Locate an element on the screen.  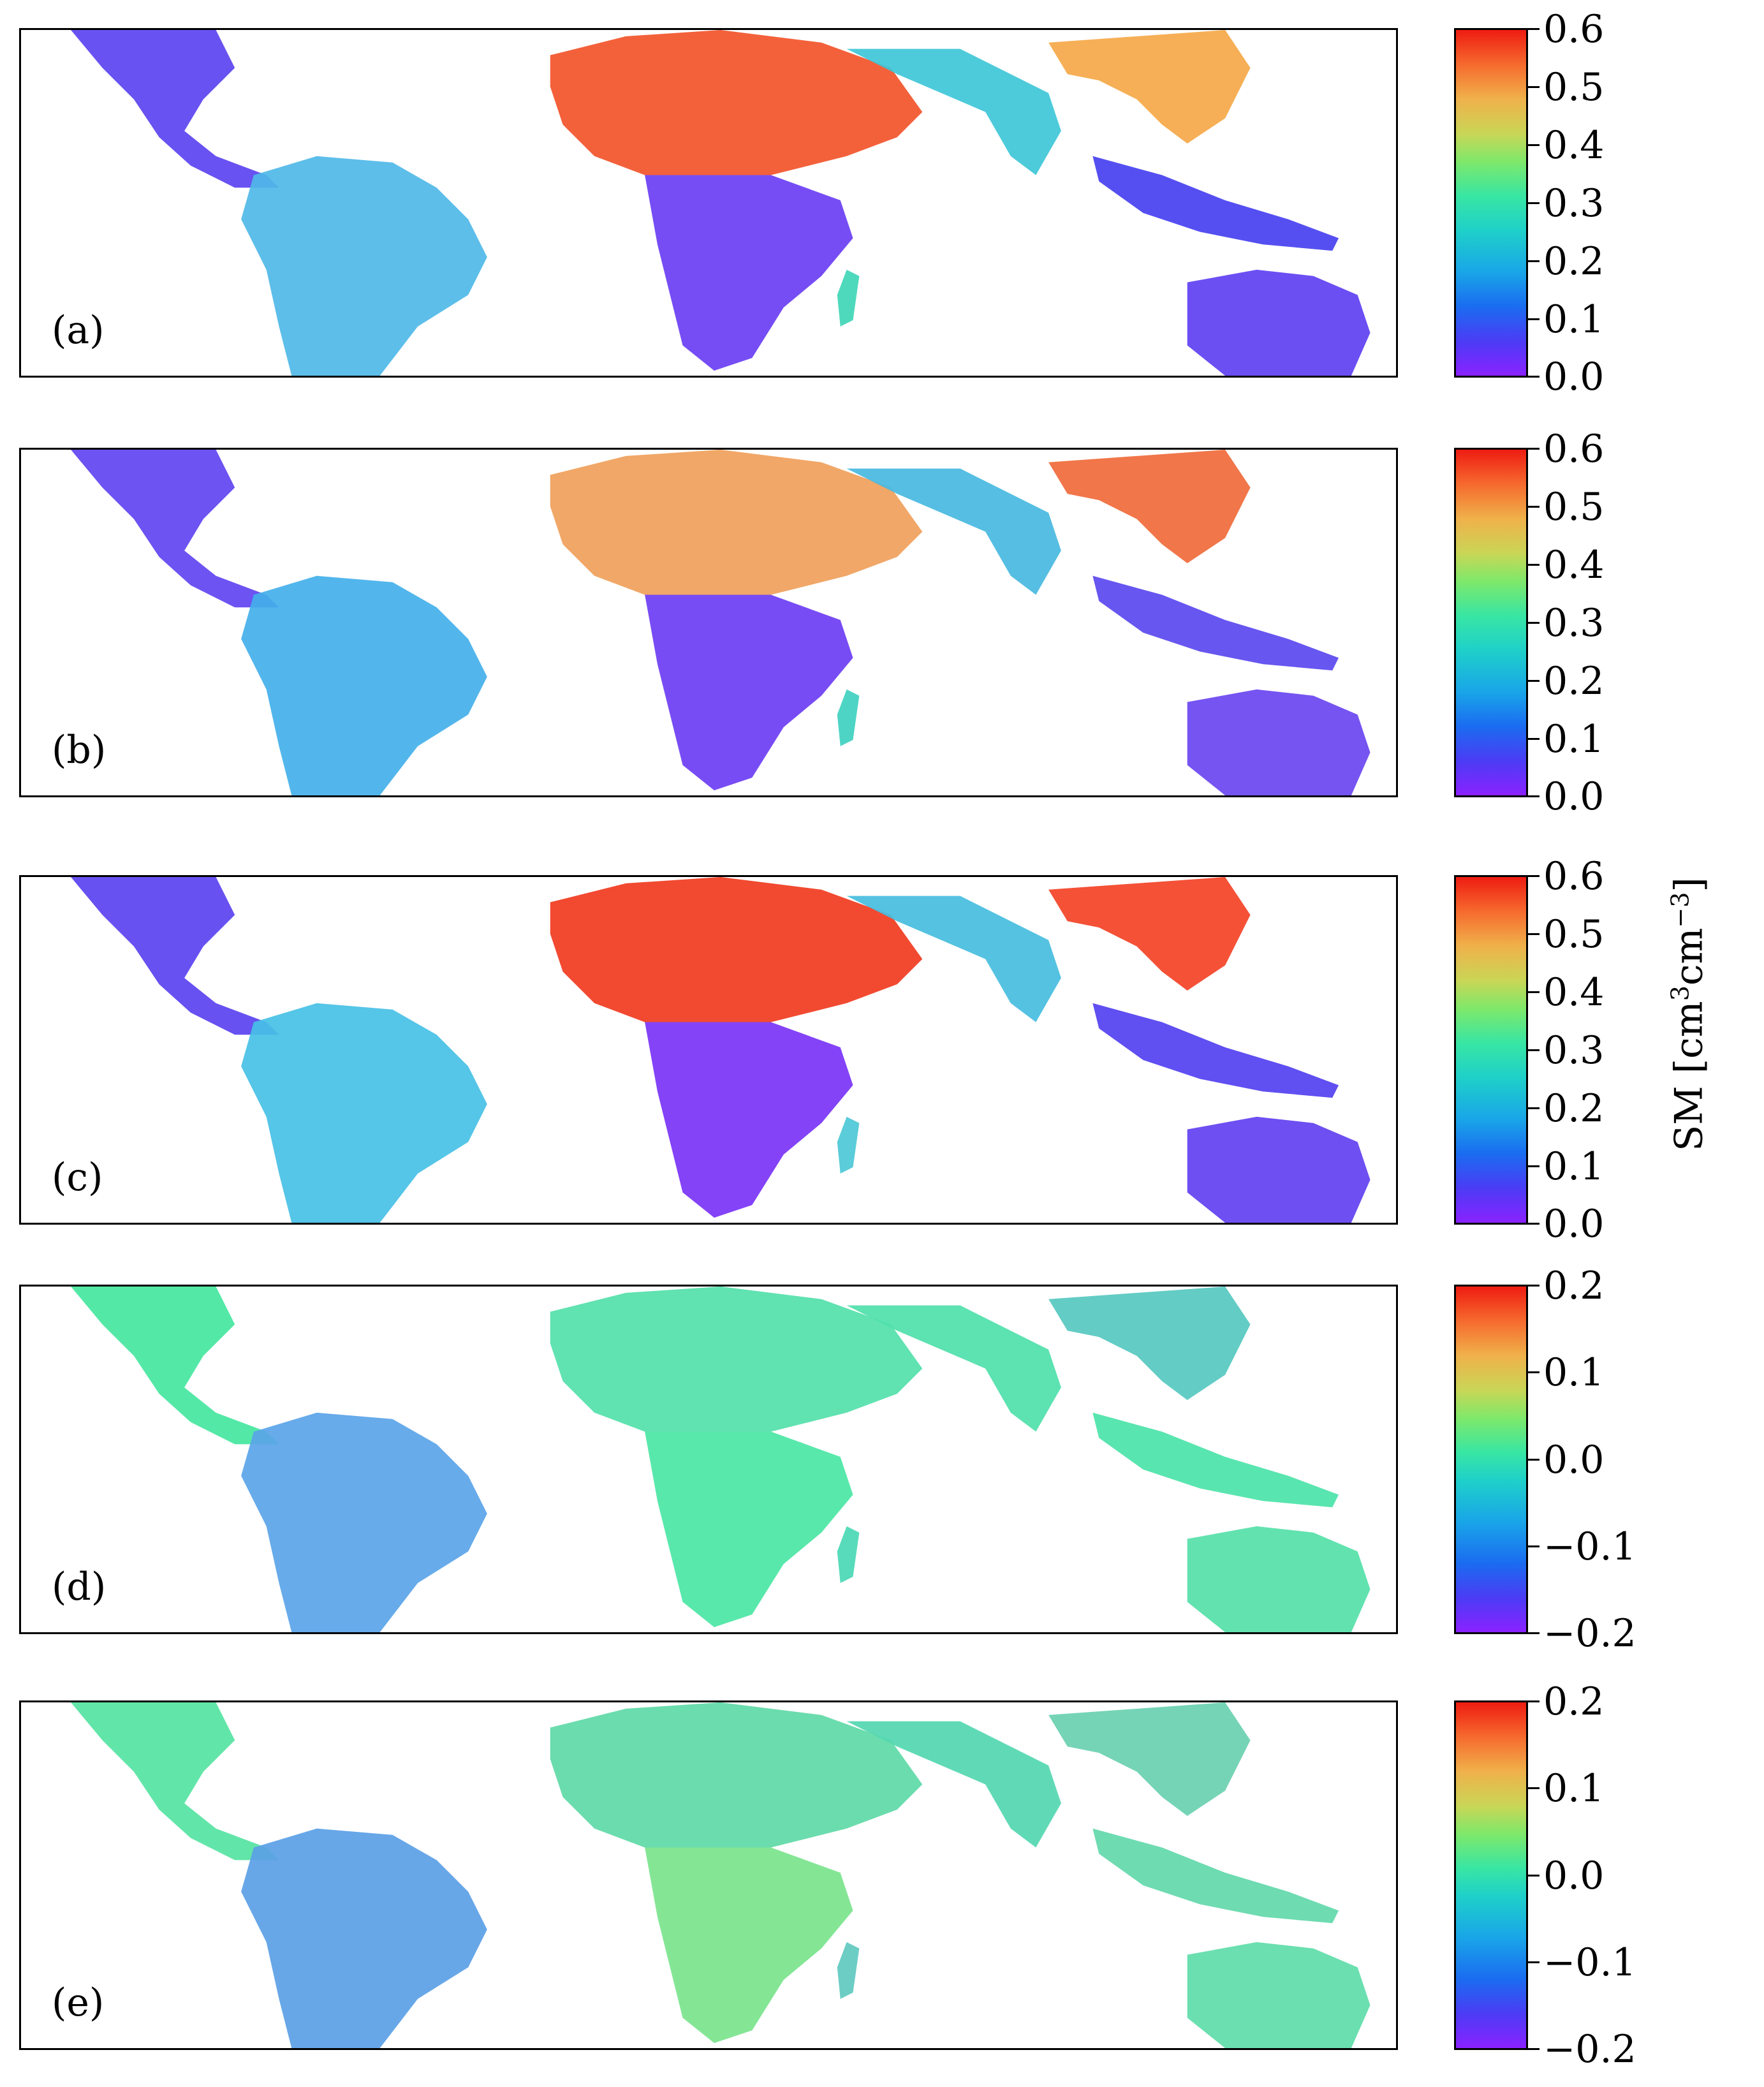
map-panel-b: (b) is located at coordinates (708, 622).